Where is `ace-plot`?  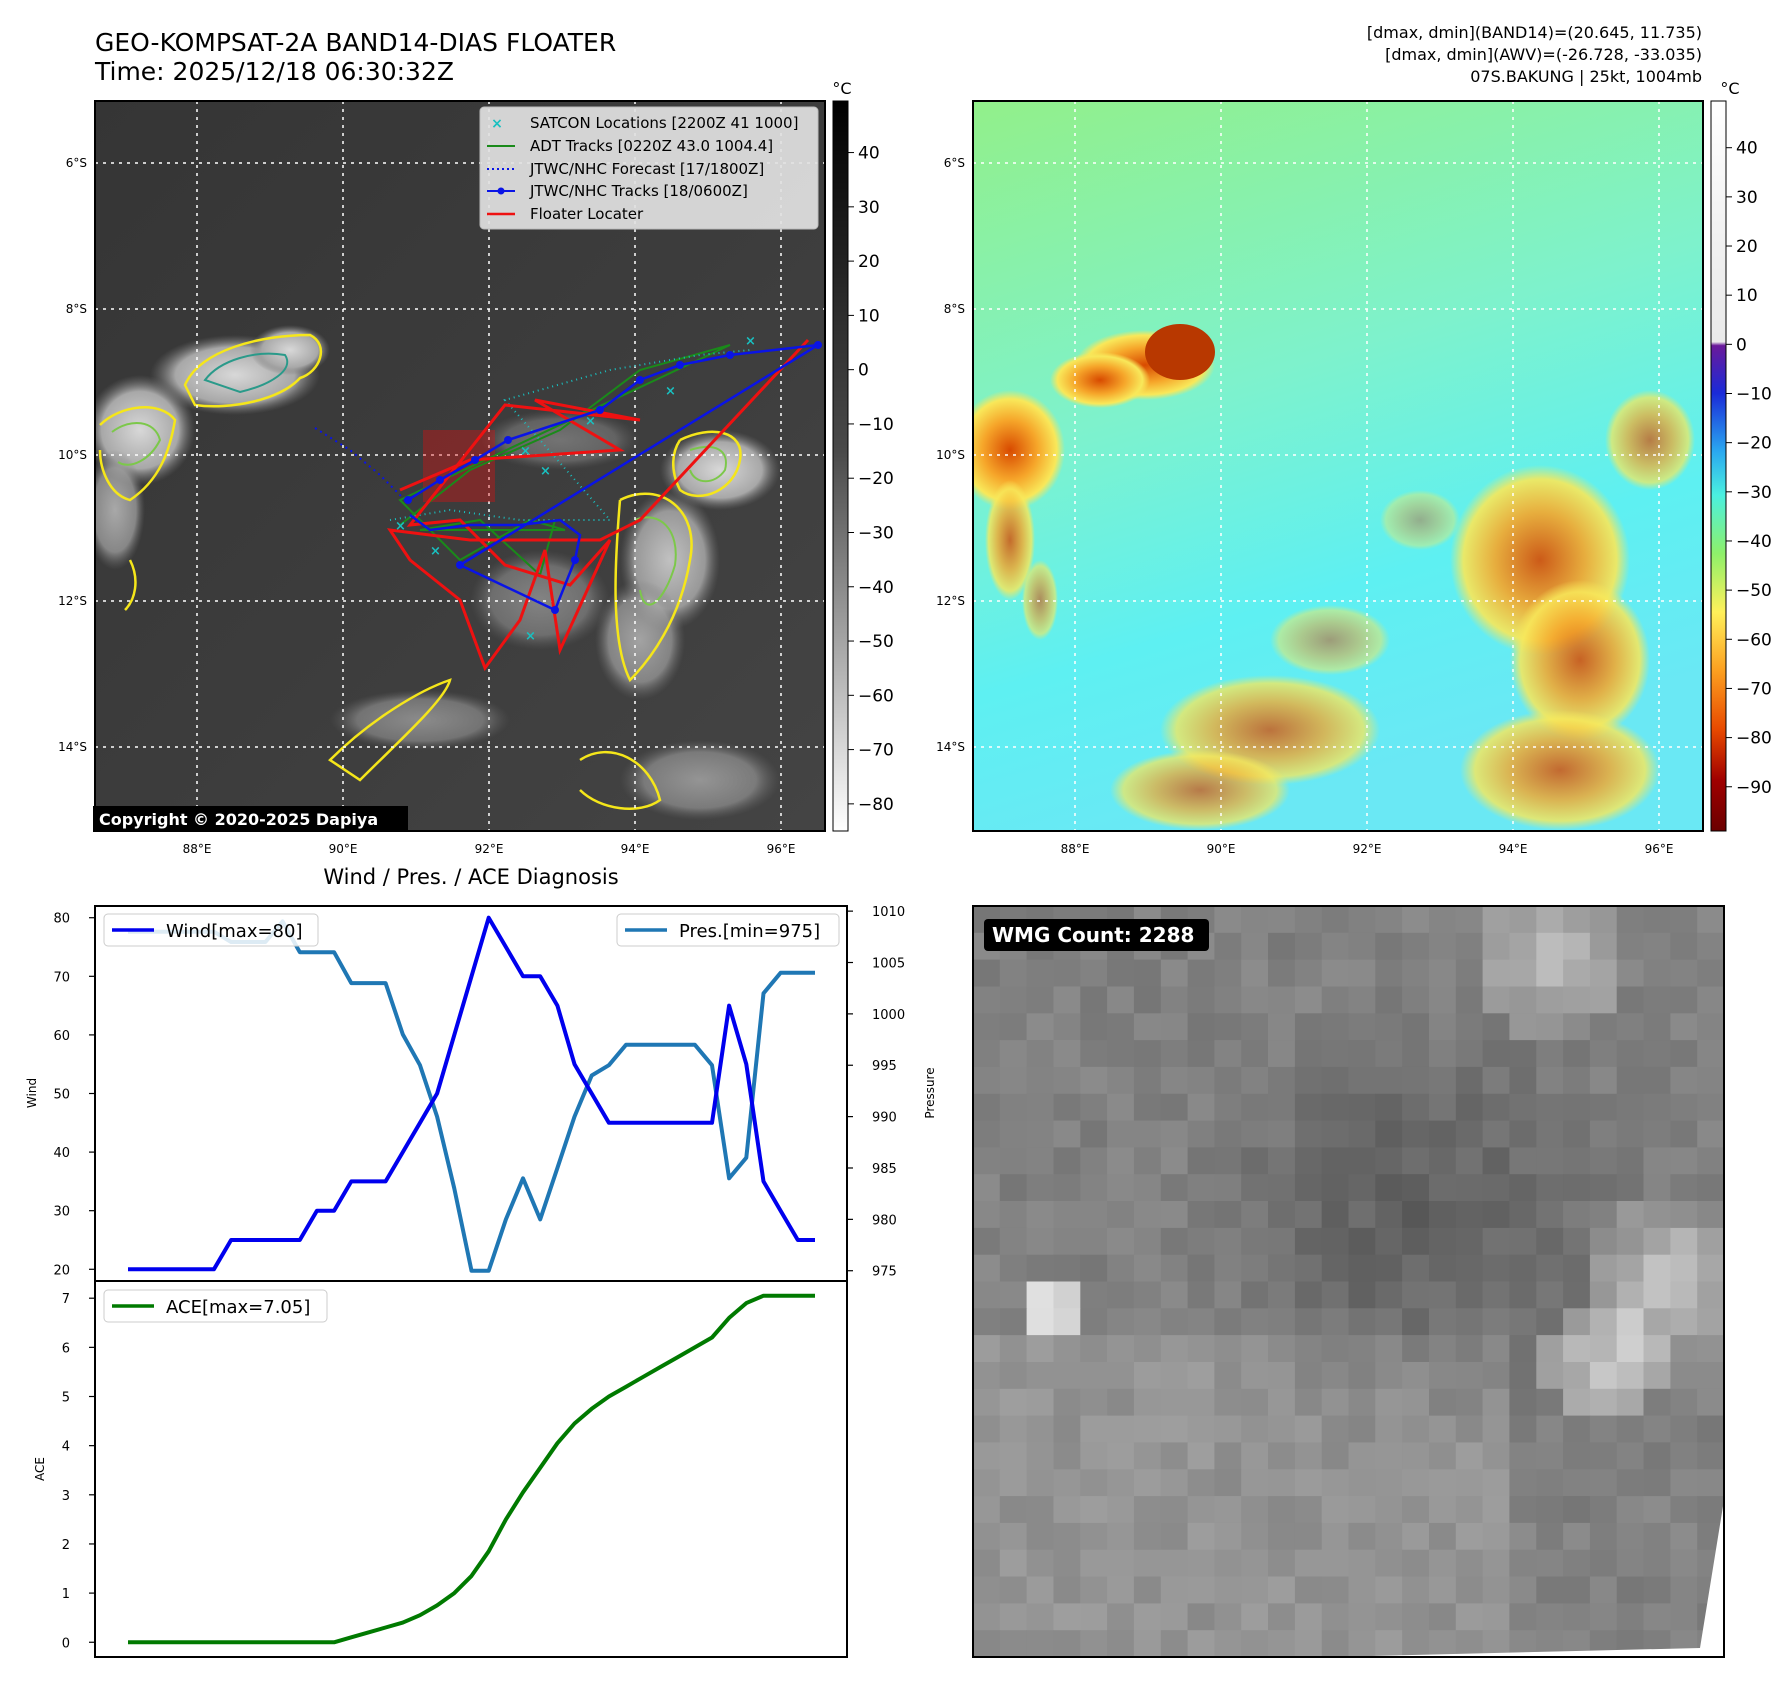
ace-plot is located at coordinates (471, 1469).